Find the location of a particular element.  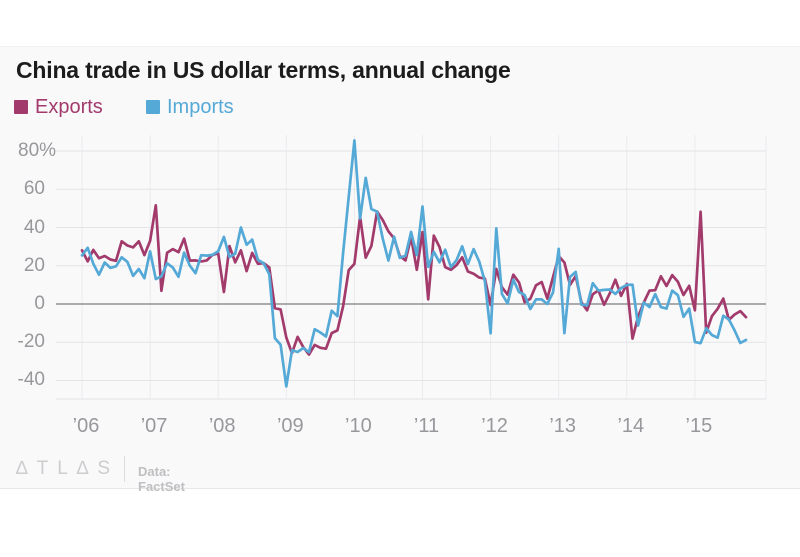

y-tick-label: -20 is located at coordinates (31, 342).